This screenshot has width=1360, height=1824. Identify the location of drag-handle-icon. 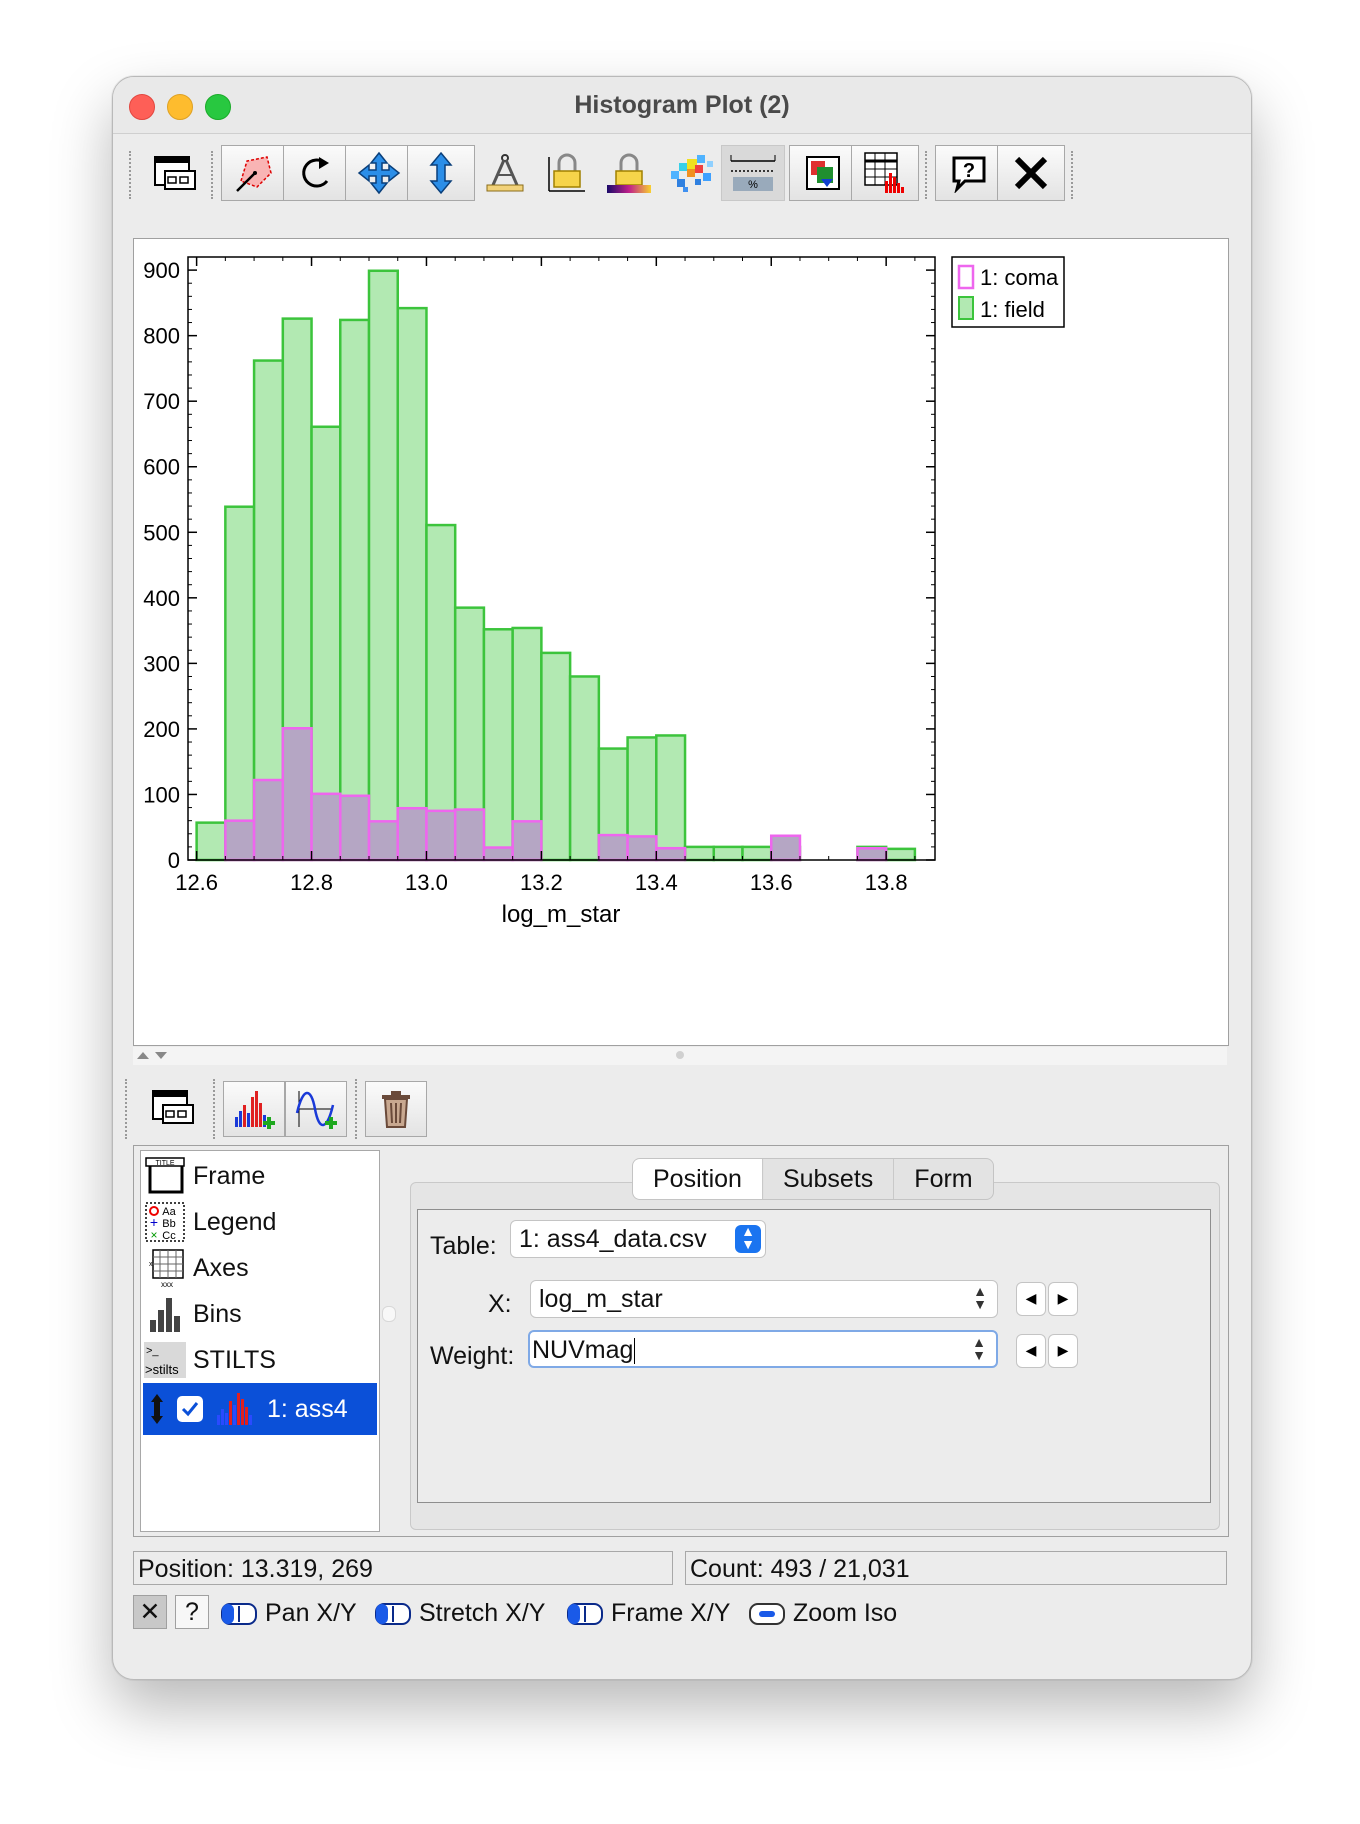
(157, 1409).